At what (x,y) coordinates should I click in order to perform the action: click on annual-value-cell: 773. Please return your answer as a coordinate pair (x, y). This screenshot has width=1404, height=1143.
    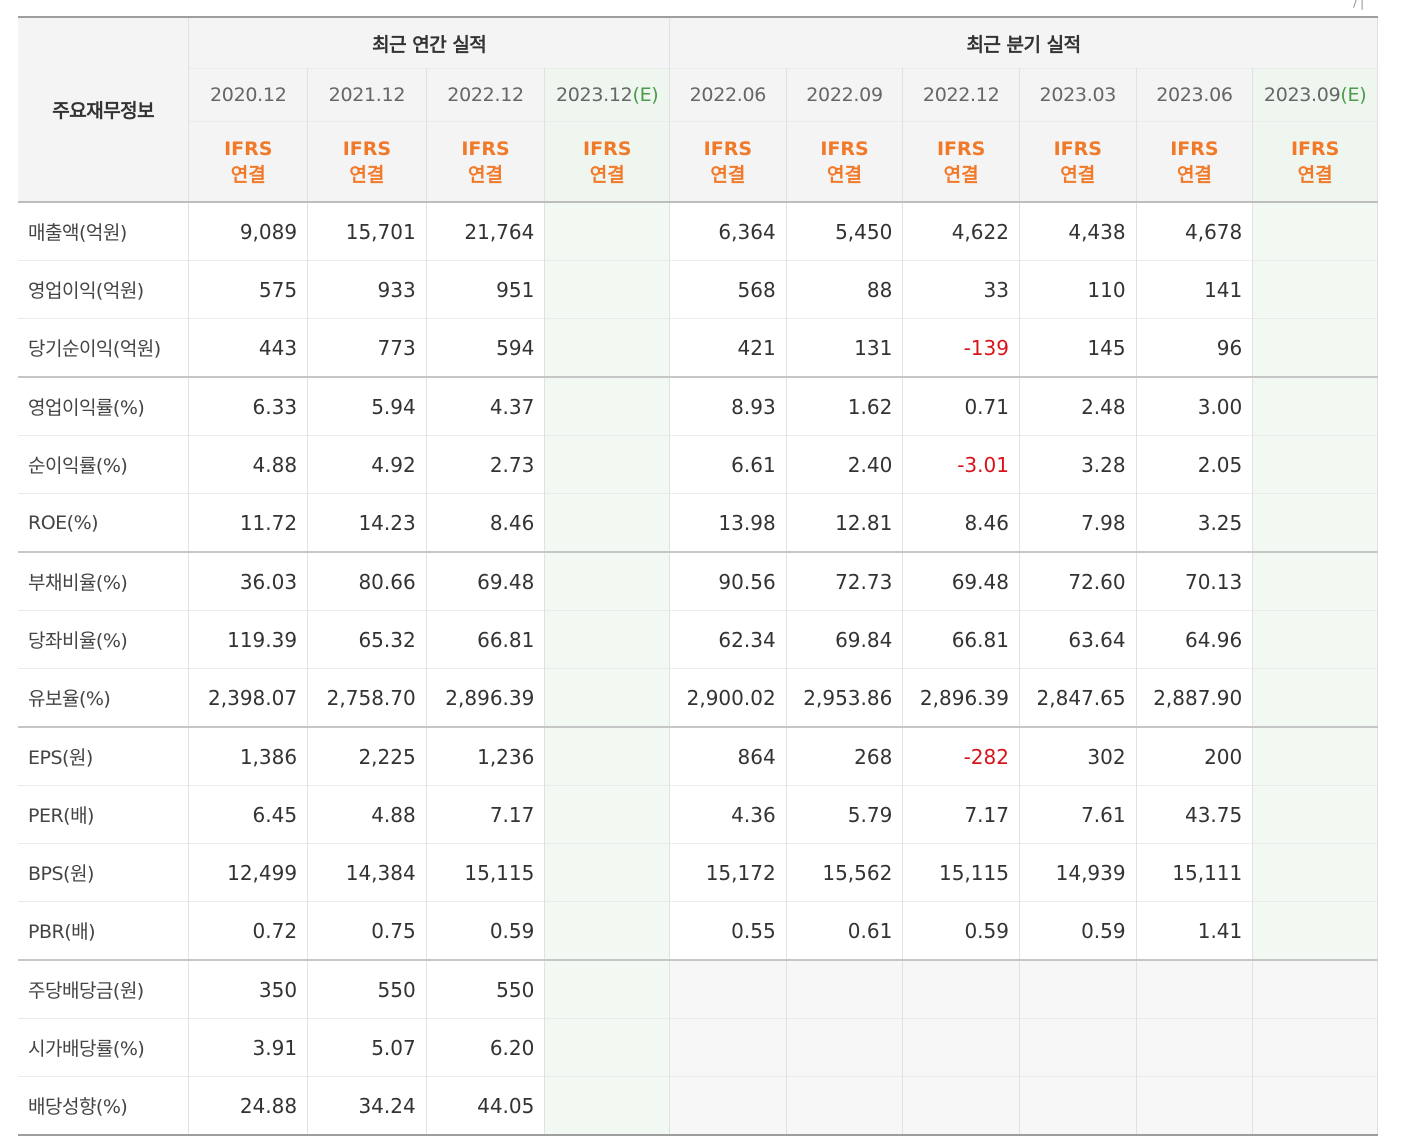
    Looking at the image, I should click on (367, 348).